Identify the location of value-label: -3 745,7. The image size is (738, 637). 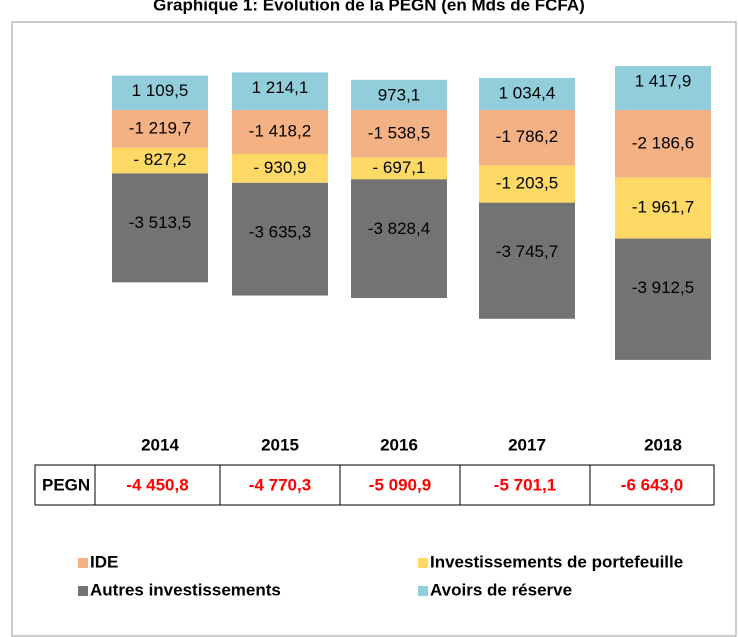
(527, 251).